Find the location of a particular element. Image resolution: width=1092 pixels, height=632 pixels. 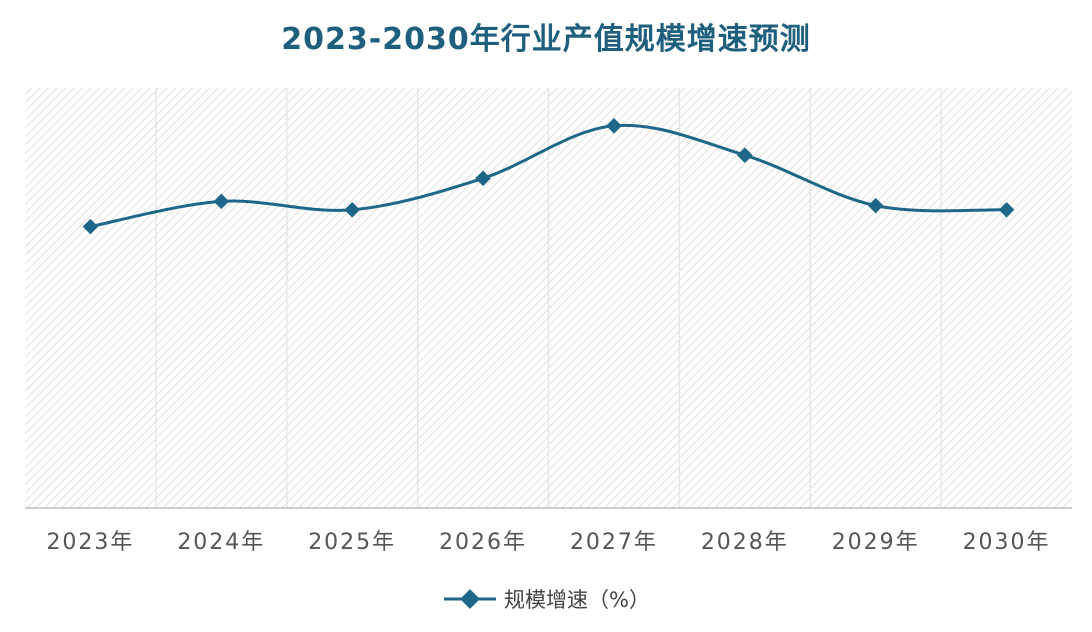

x-tick-label: 2023年 is located at coordinates (90, 542).